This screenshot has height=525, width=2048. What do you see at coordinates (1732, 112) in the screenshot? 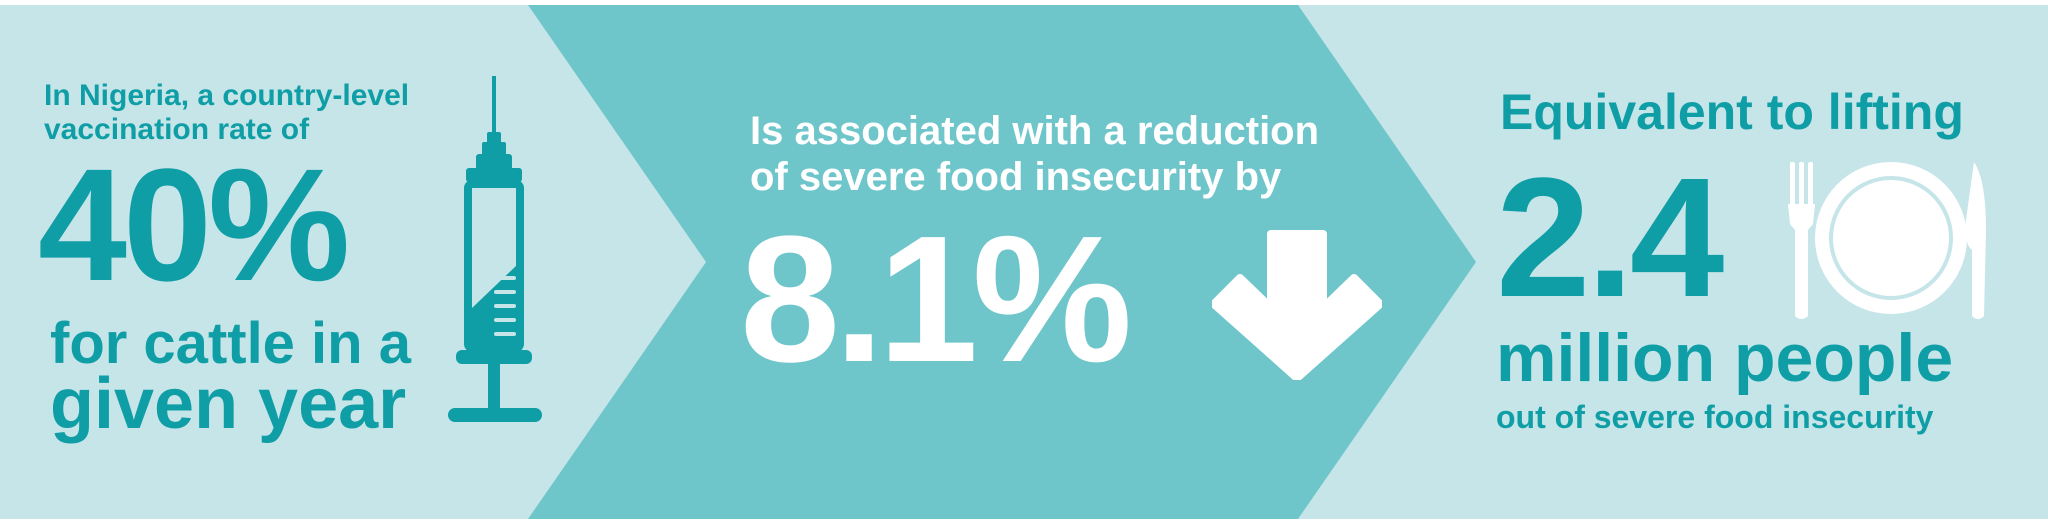
I see `equivalent-text-line1: Equivalent to lifting` at bounding box center [1732, 112].